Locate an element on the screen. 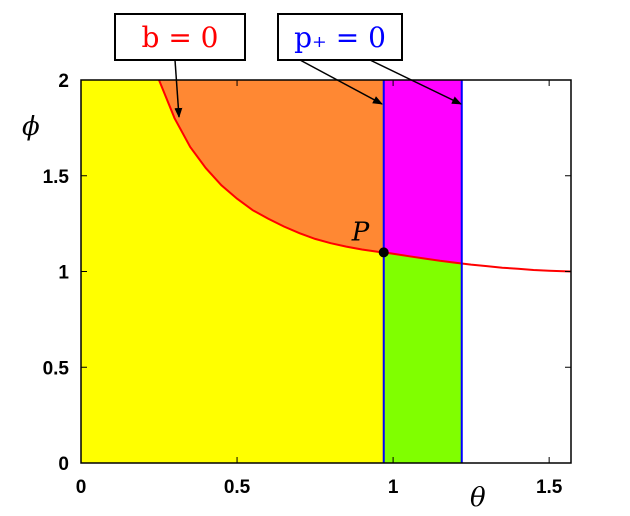 This screenshot has height=516, width=630. point-p-marker is located at coordinates (383, 252).